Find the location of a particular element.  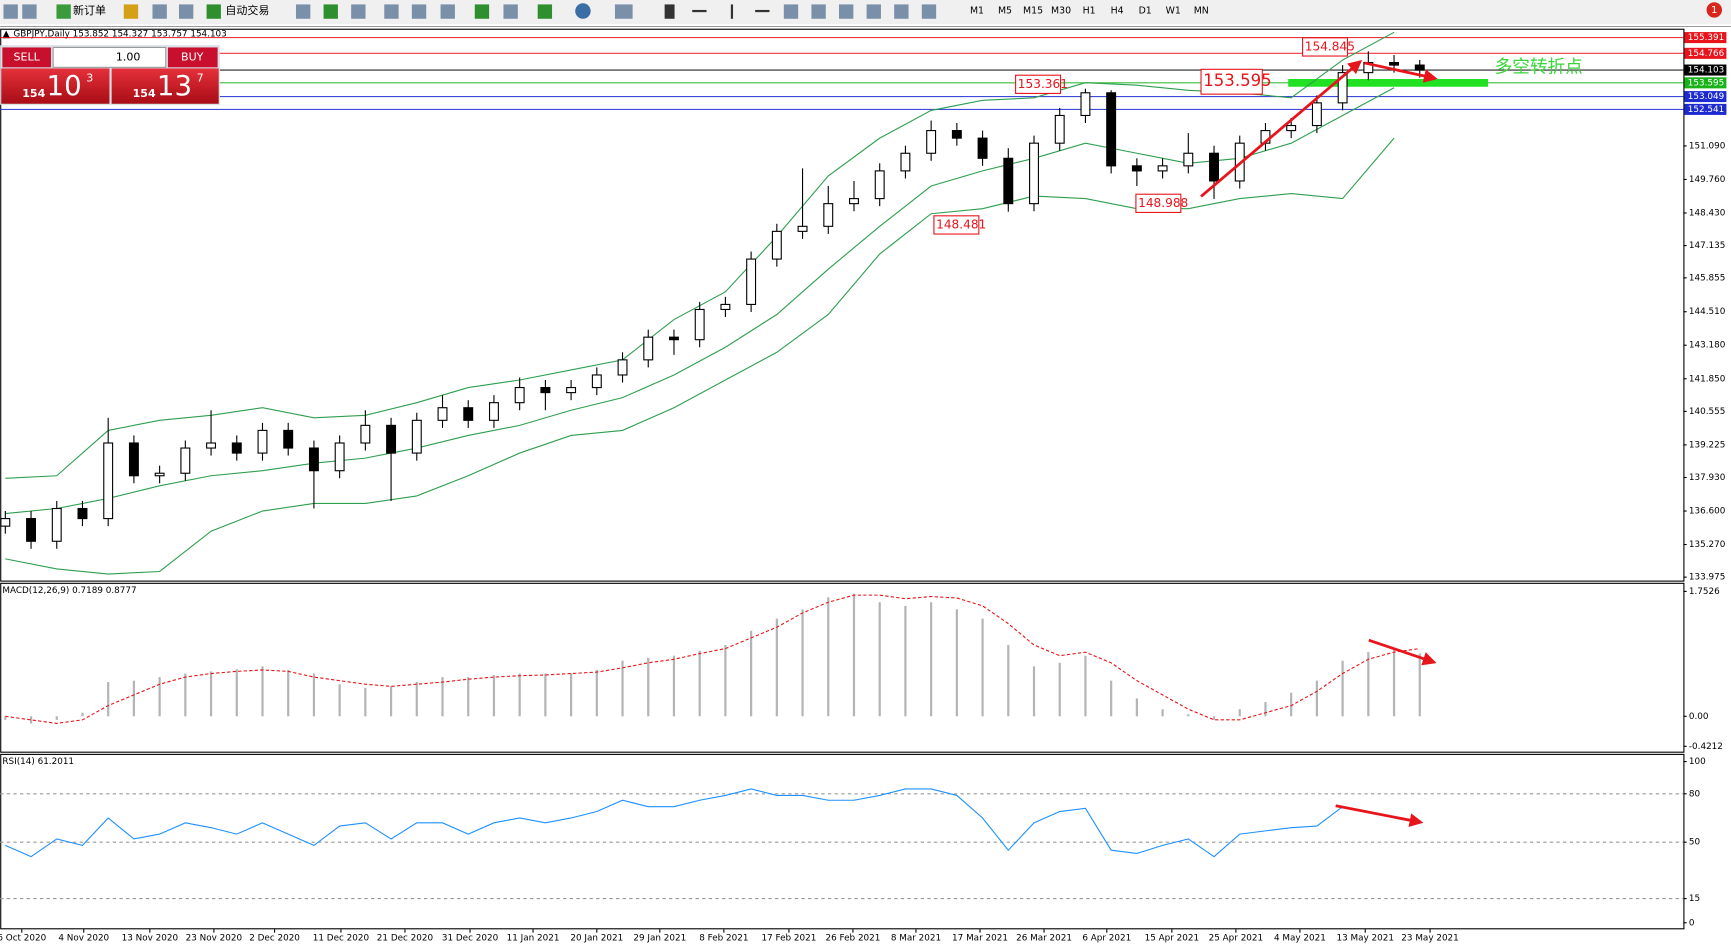

price-annotation-box is located at coordinates (1325, 47).